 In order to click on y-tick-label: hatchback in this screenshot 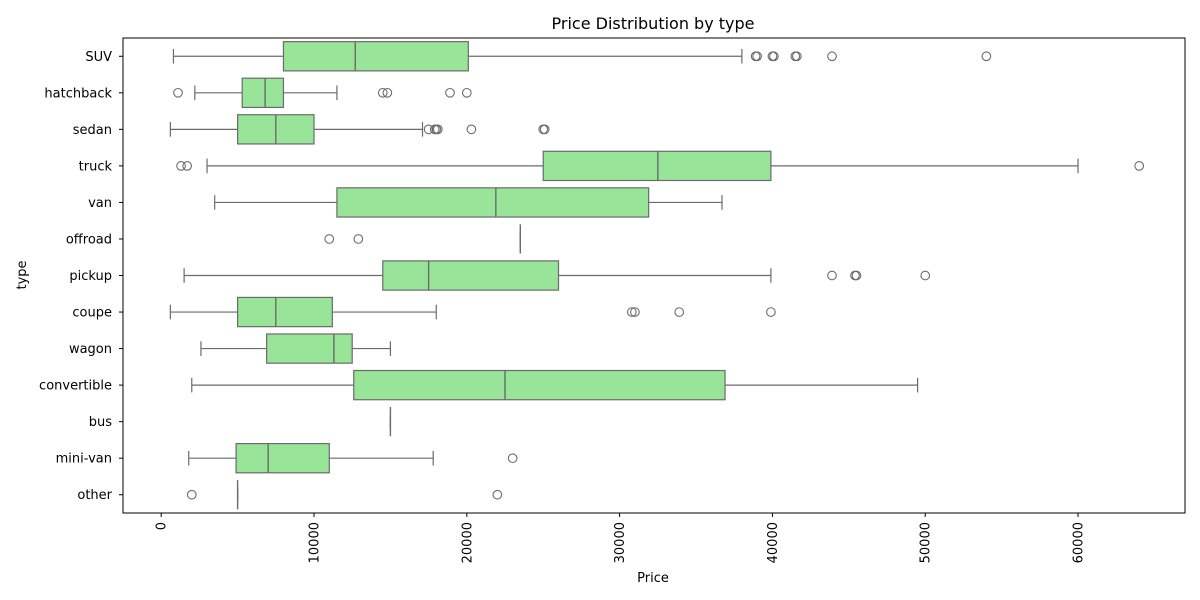, I will do `click(78, 93)`.